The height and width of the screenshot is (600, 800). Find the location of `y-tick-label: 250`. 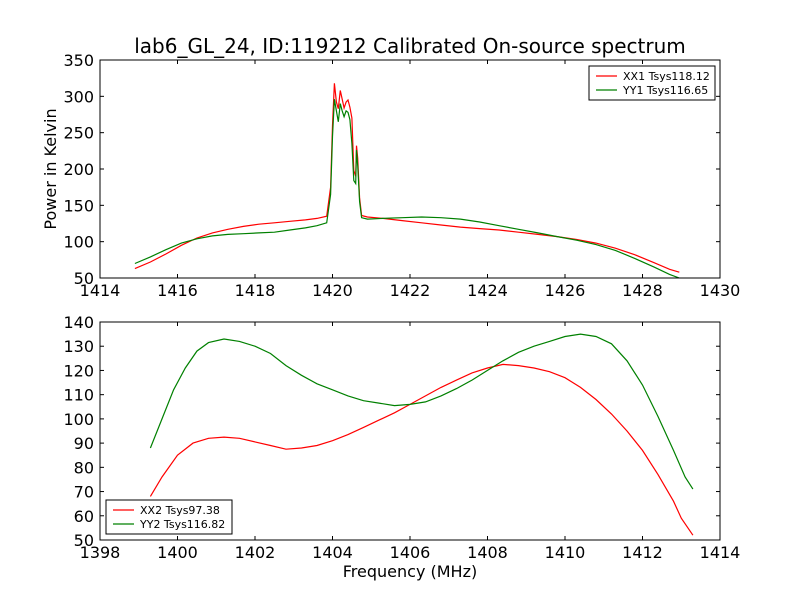

y-tick-label: 250 is located at coordinates (78, 133).